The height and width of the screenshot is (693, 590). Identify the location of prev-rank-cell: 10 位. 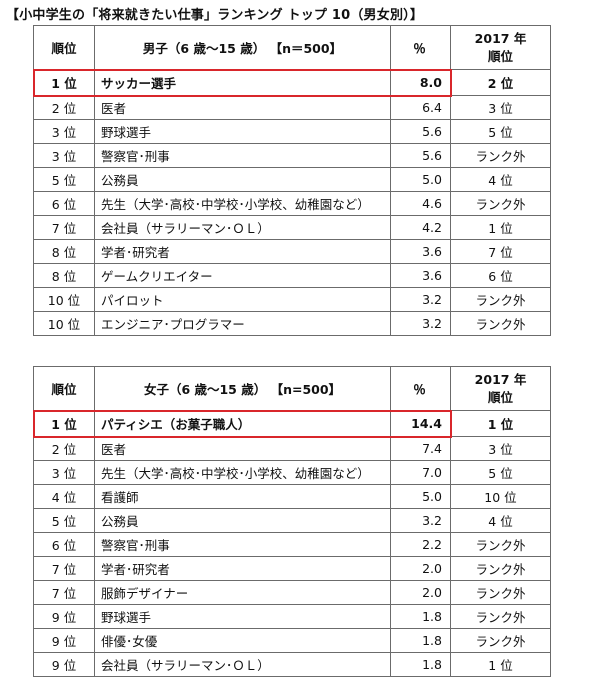
(500, 496).